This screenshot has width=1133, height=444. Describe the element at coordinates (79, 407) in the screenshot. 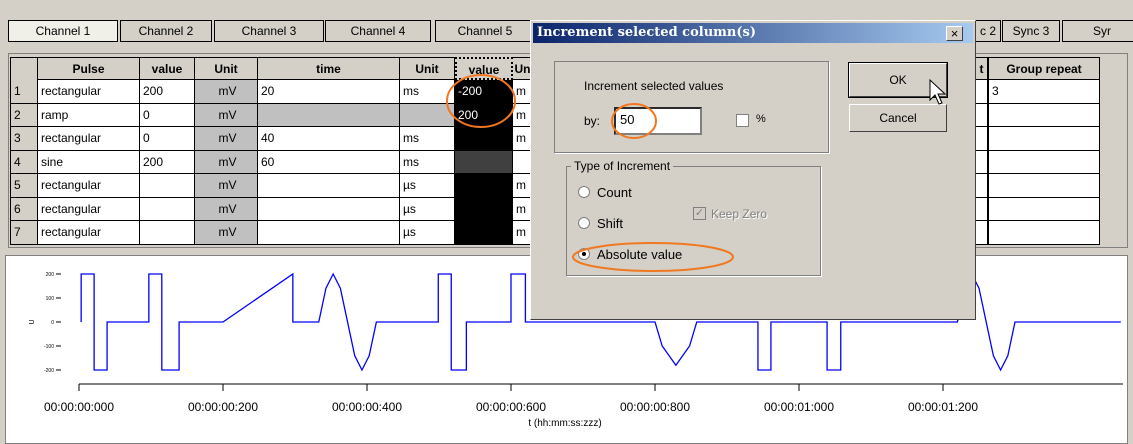

I see `x-tick-label: 00:00:00:000` at that location.